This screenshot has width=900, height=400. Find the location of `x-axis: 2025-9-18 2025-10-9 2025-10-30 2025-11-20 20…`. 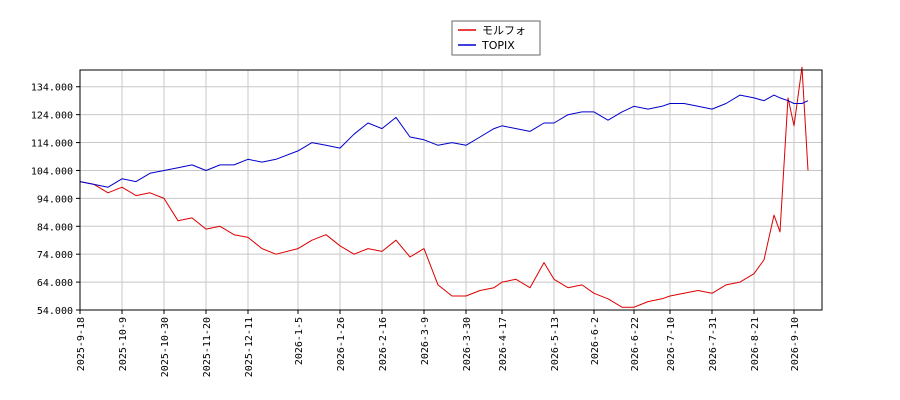

x-axis: 2025-9-18 2025-10-9 2025-10-30 2025-11-20 20… is located at coordinates (438, 343).